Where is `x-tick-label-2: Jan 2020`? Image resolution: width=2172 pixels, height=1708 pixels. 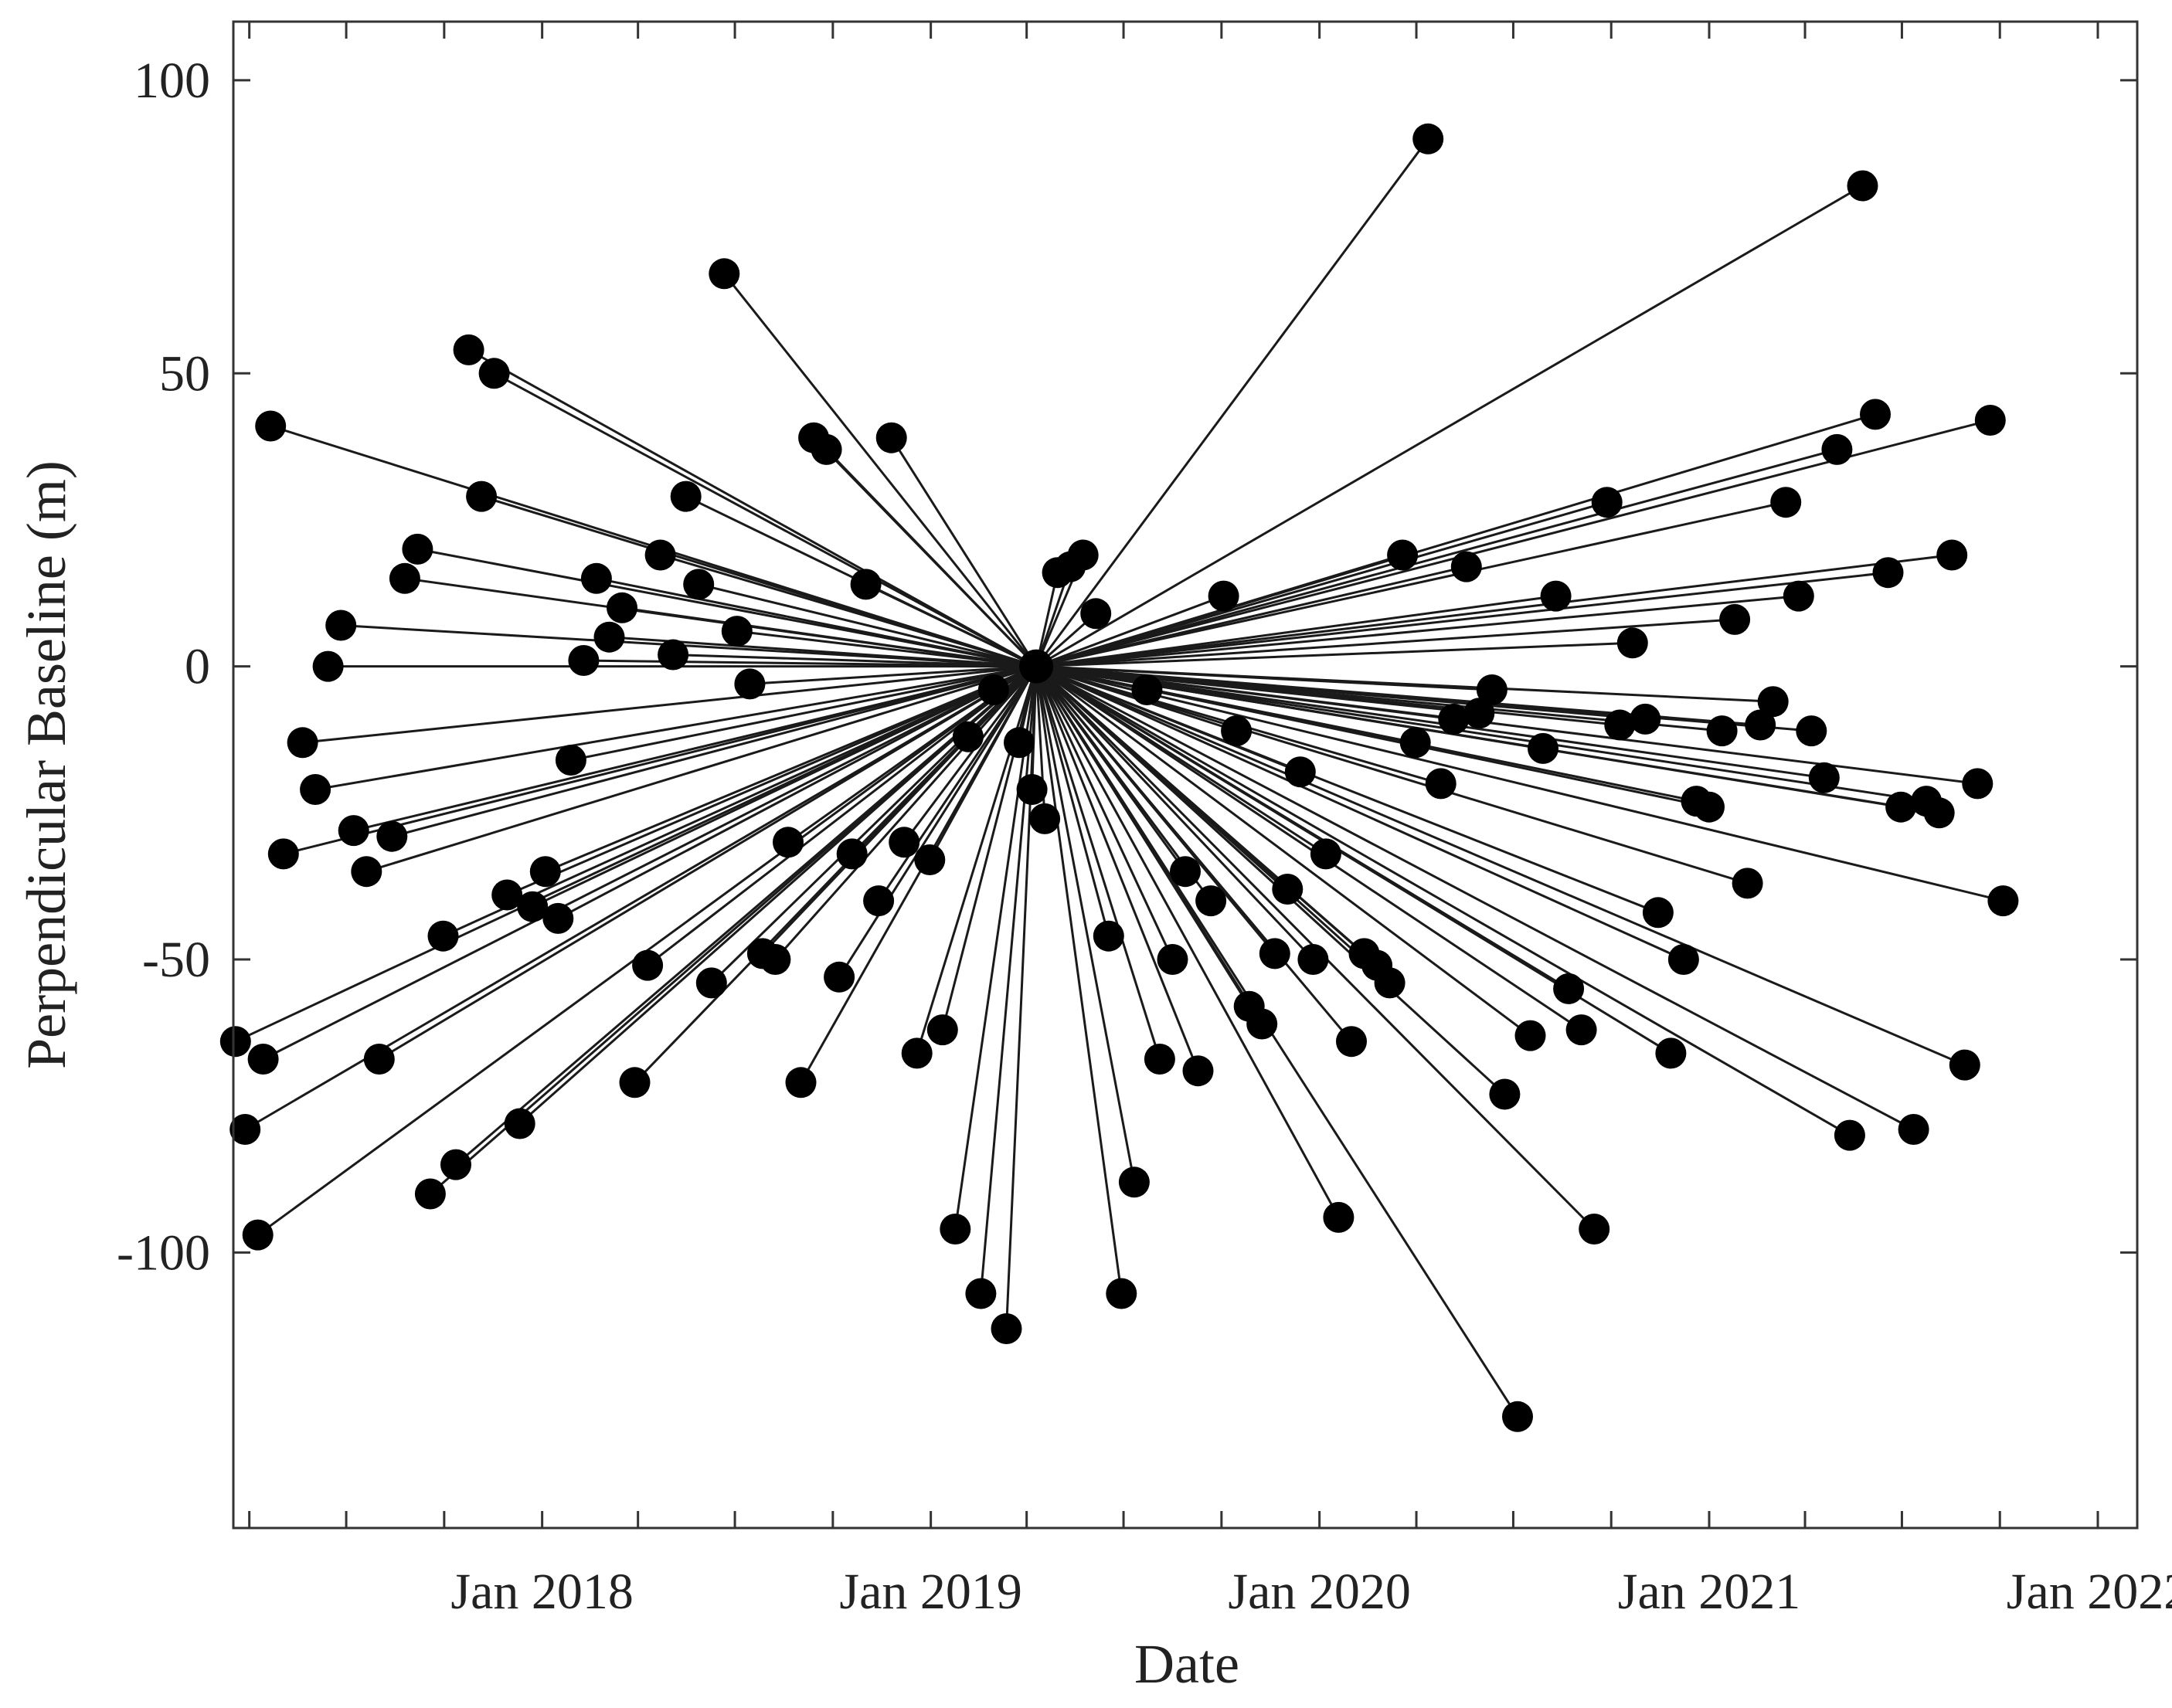
x-tick-label-2: Jan 2020 is located at coordinates (1319, 1592).